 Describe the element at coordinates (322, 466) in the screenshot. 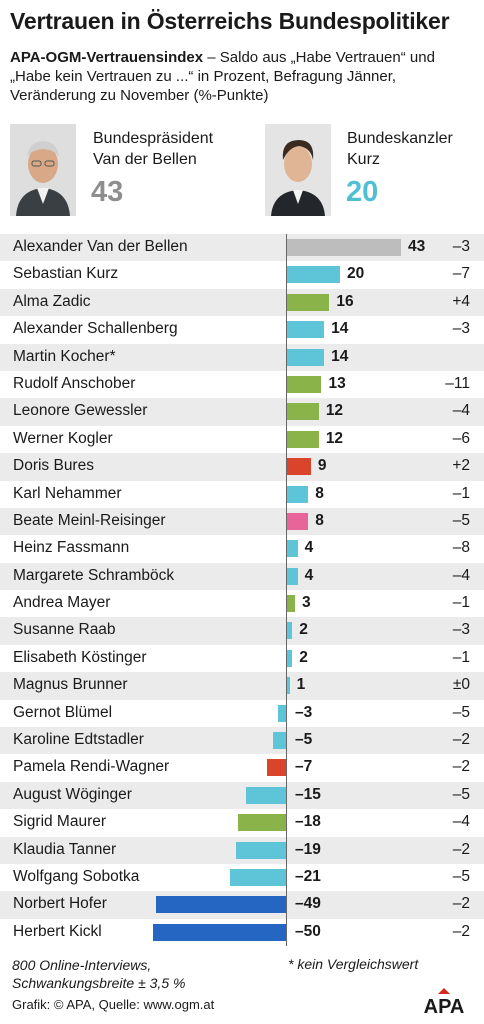

I see `bar-value-label: 9` at that location.